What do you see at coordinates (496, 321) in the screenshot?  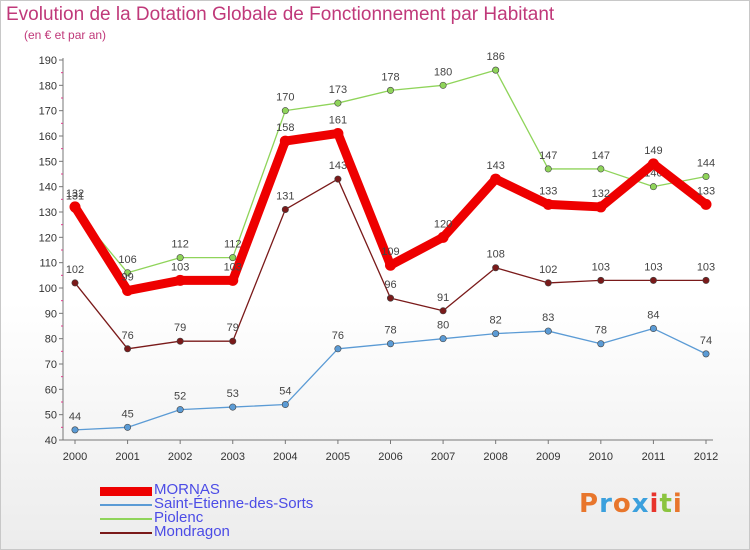 I see `data-label-saint-etienne-des-sorts: 82` at bounding box center [496, 321].